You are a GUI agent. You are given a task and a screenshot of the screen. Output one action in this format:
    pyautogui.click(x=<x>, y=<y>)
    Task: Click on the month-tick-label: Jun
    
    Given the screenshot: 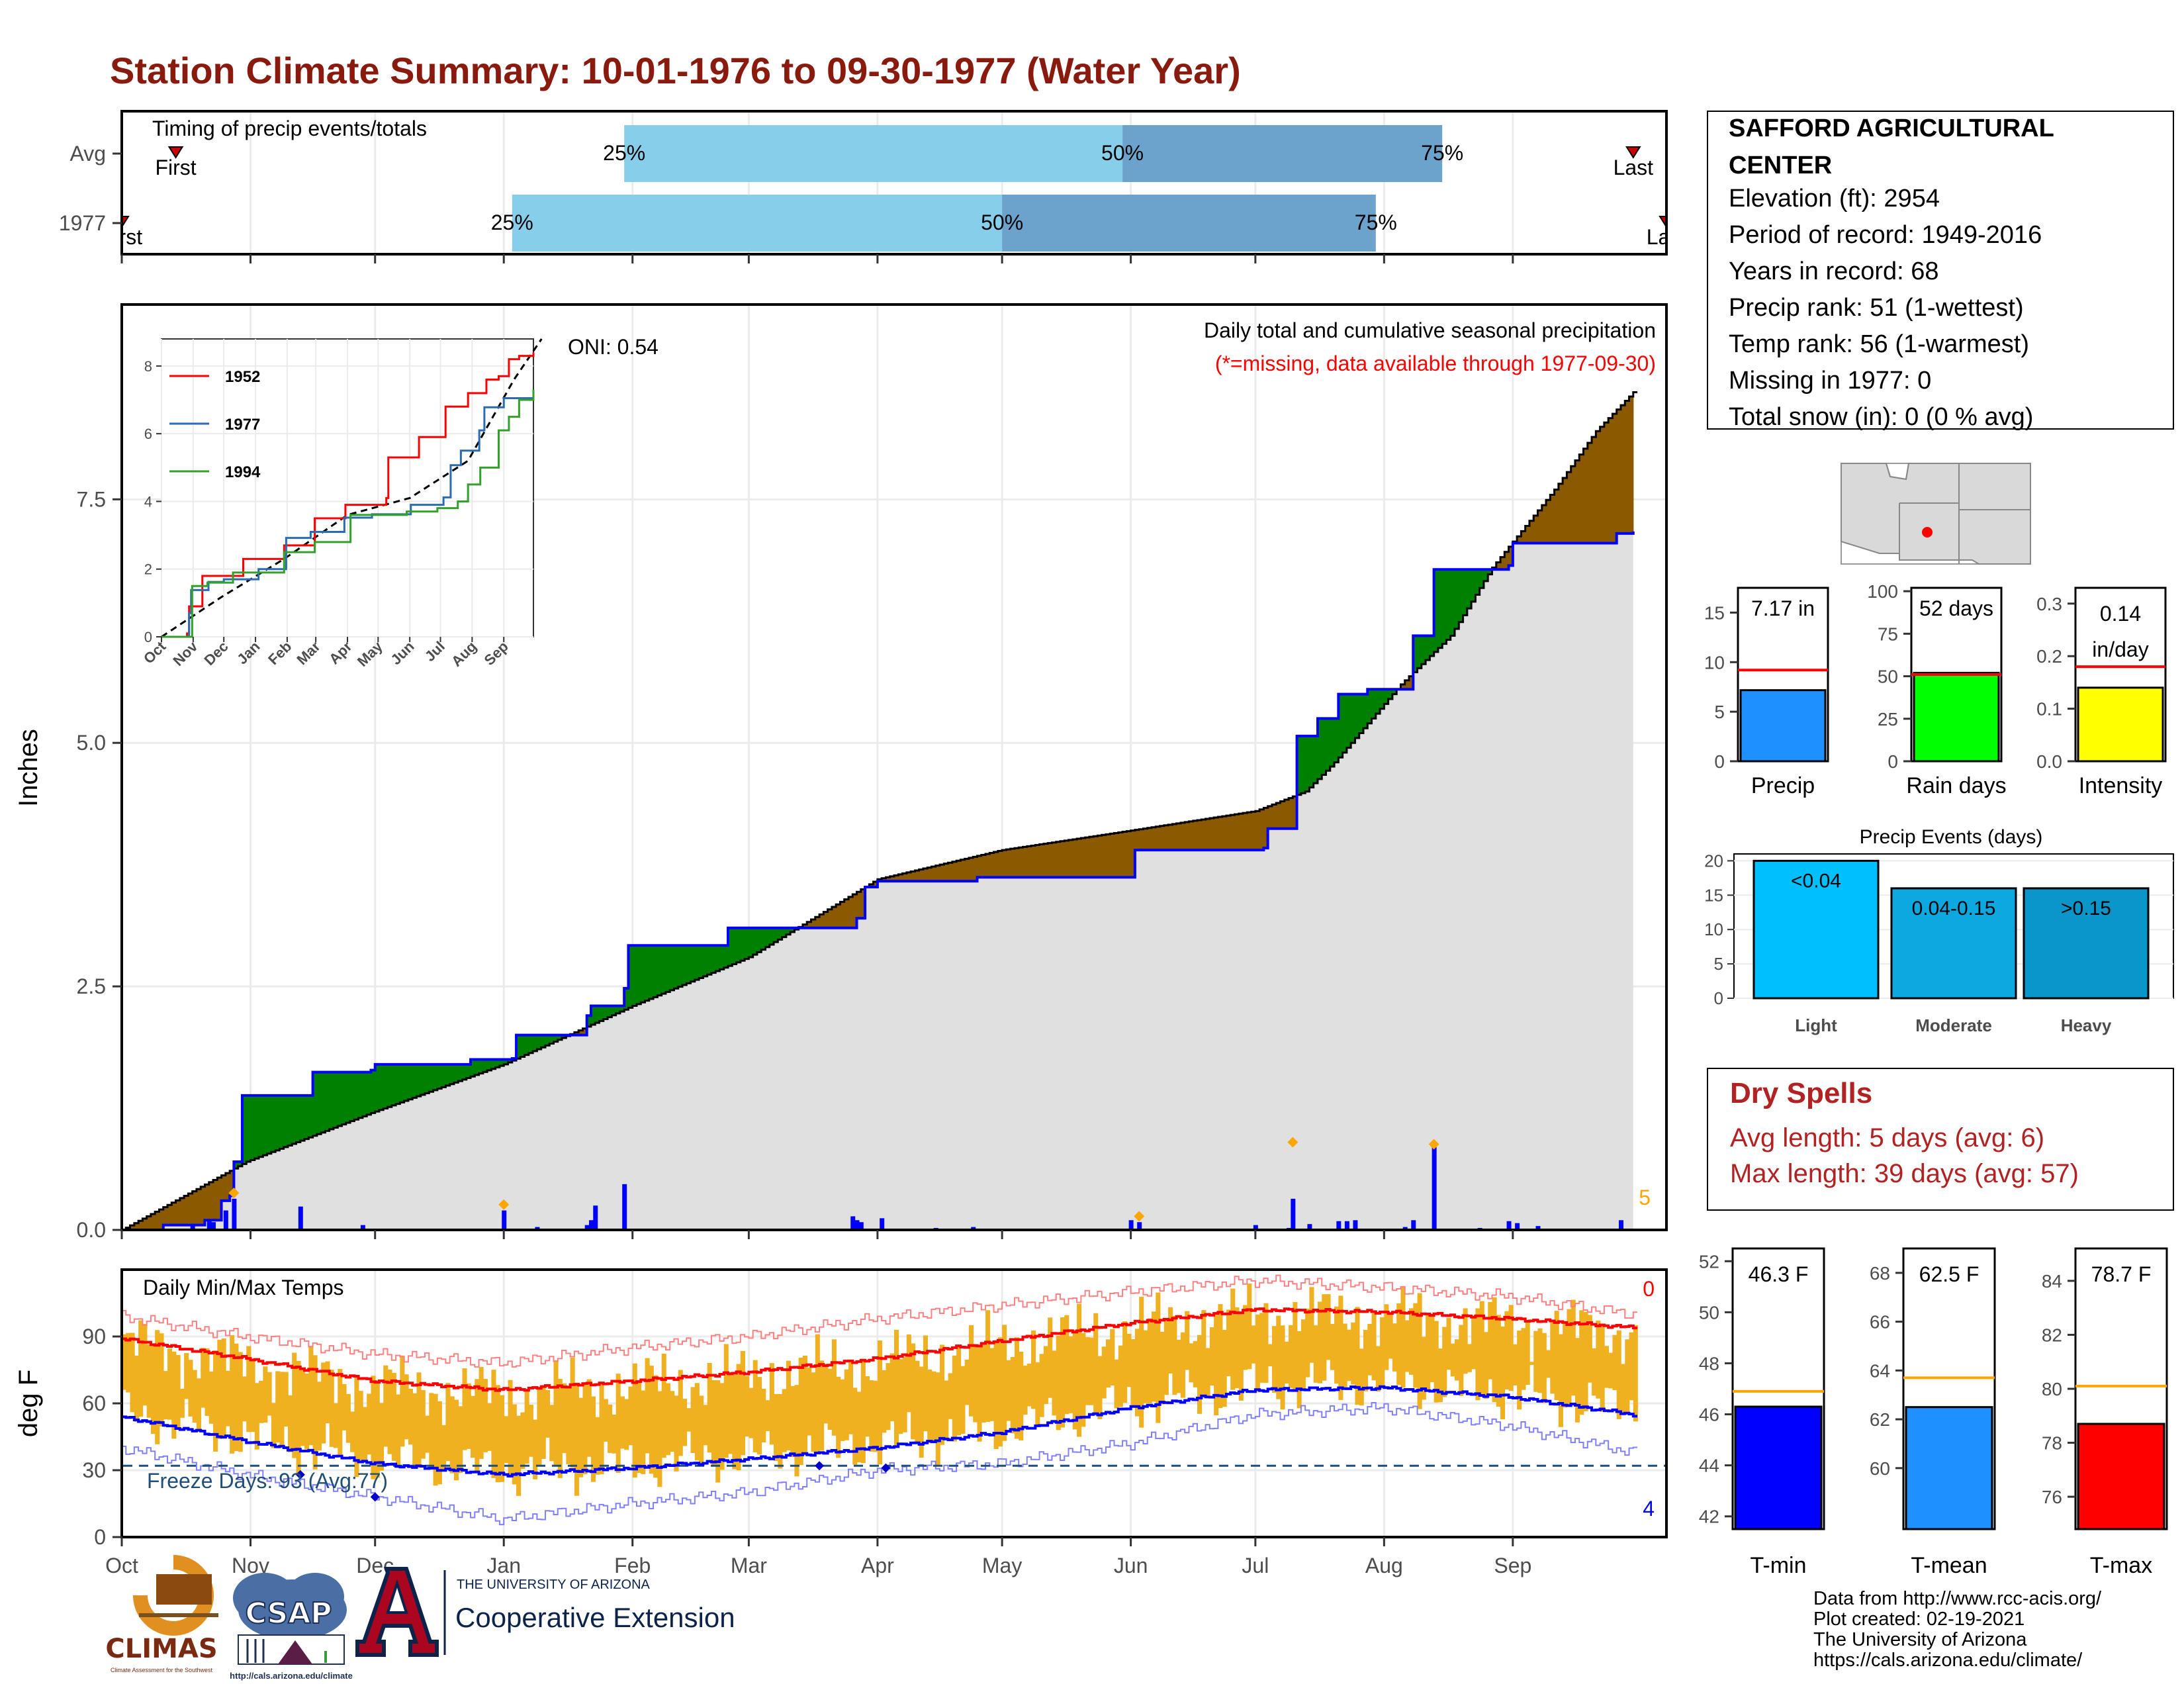 What is the action you would take?
    pyautogui.click(x=1131, y=1565)
    